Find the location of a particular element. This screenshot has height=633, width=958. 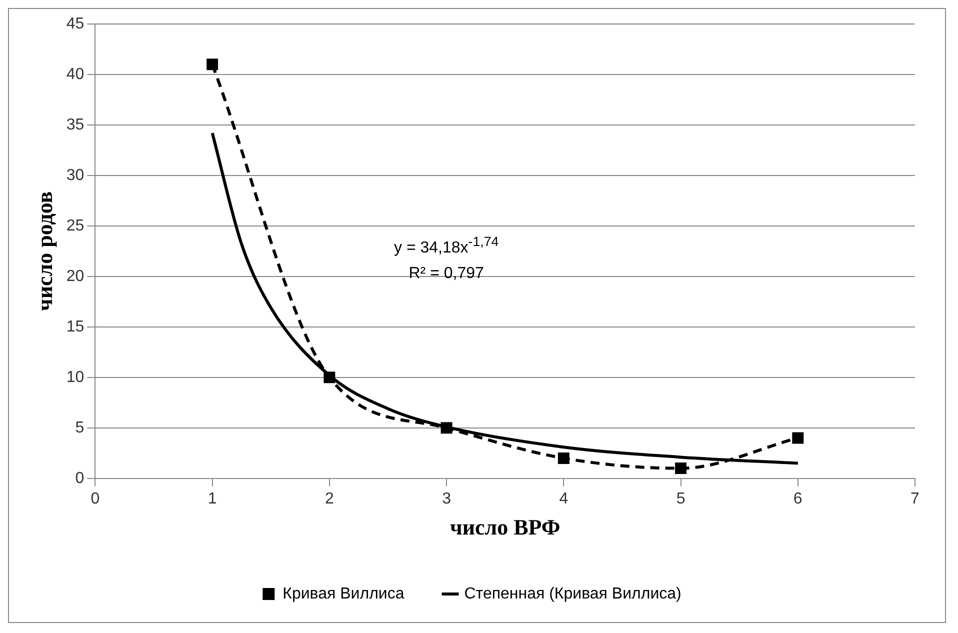

y-axis-title: число родов is located at coordinates (44, 251).